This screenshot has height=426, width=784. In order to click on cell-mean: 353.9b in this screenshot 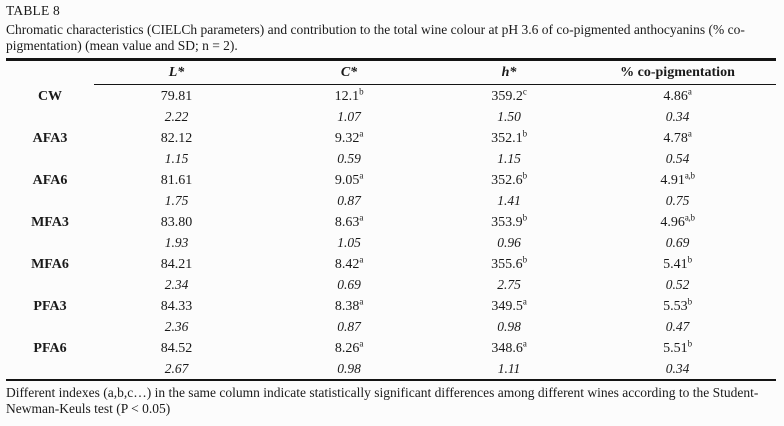, I will do `click(509, 222)`.